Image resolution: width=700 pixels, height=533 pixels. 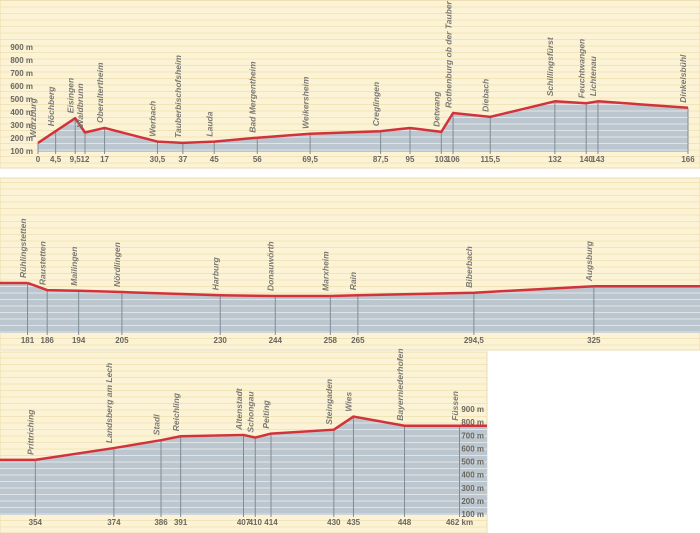 What do you see at coordinates (51, 106) in the screenshot?
I see `place-label: Höchberg` at bounding box center [51, 106].